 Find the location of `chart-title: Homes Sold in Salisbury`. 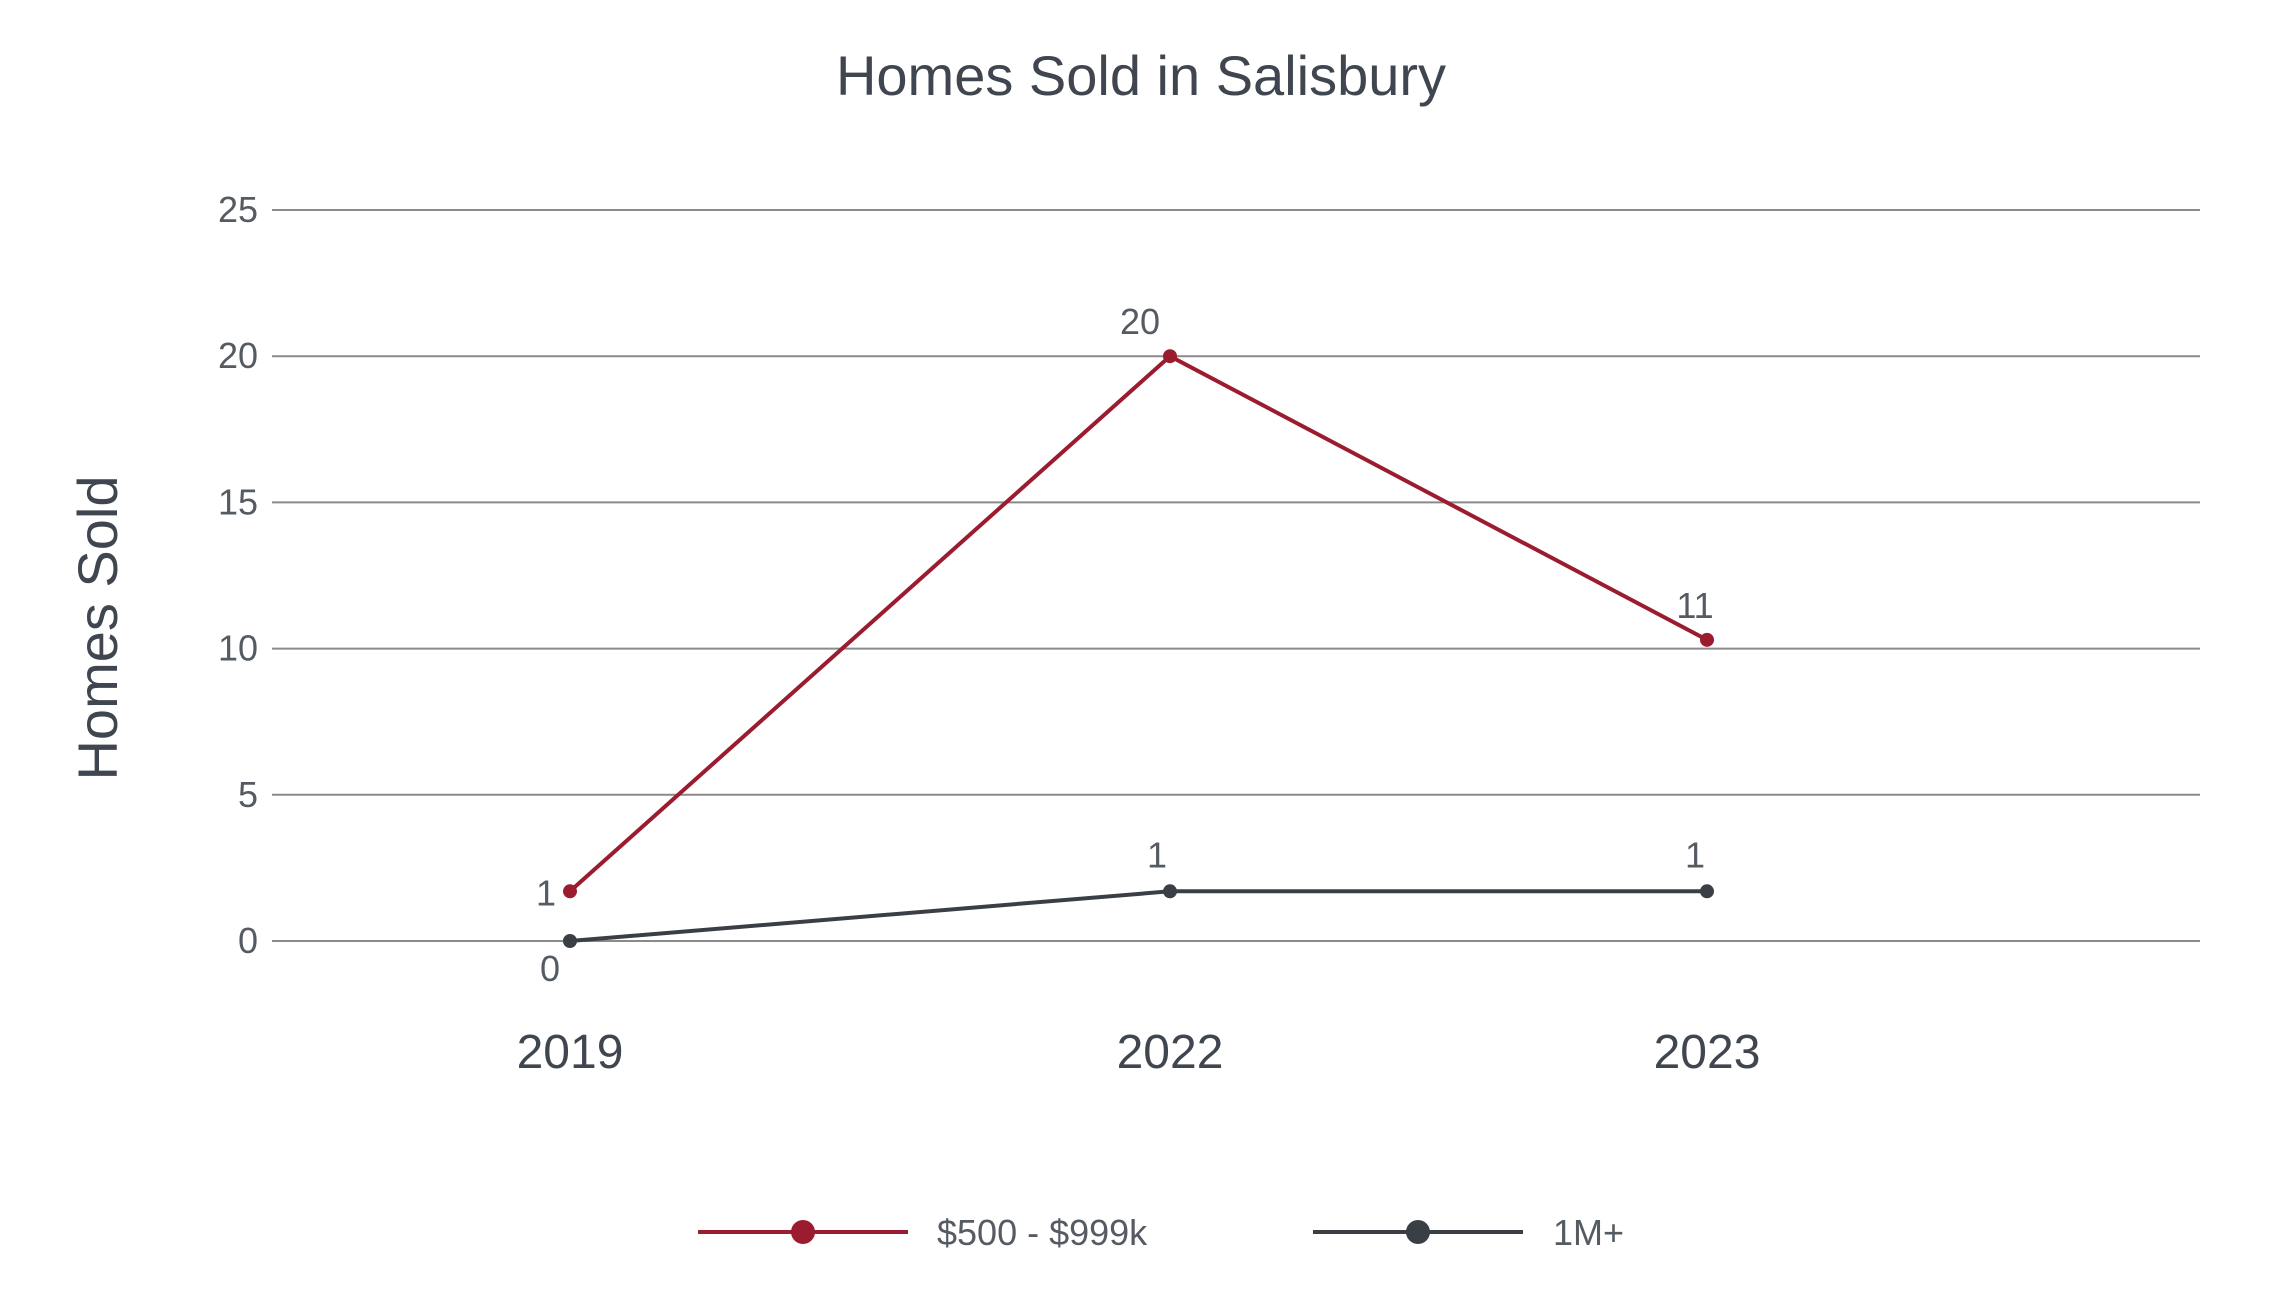

chart-title: Homes Sold in Salisbury is located at coordinates (1141, 75).